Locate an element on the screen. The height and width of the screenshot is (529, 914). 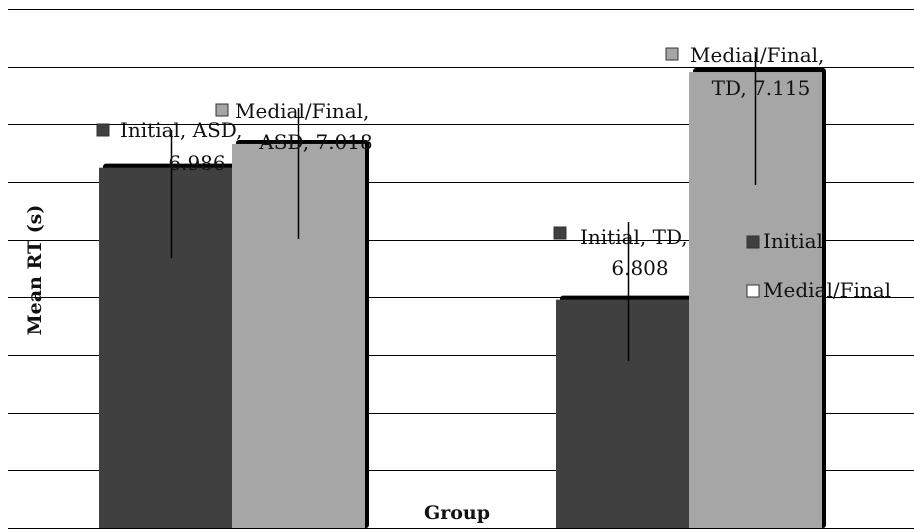
data-label: Initial, ASD, is located at coordinates (181, 130).